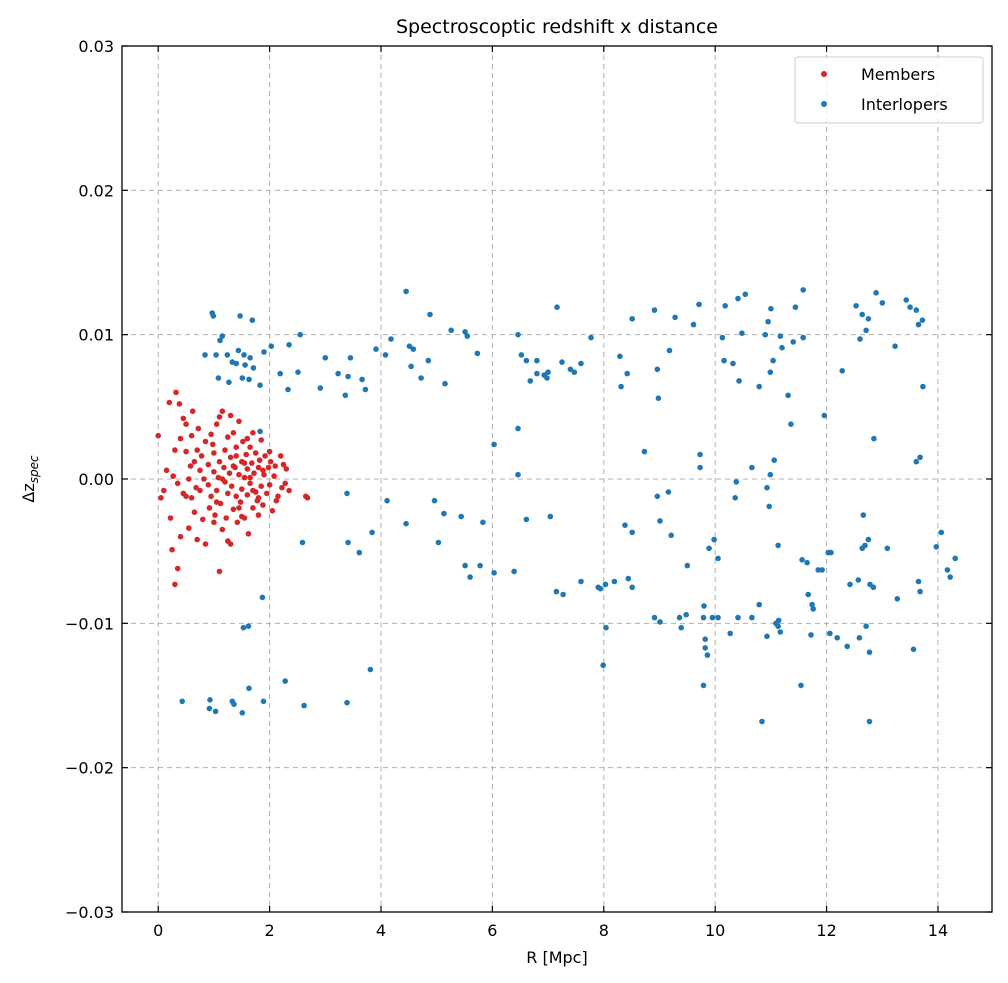  Describe the element at coordinates (158, 930) in the screenshot. I see `x-tick-label: 0` at that location.